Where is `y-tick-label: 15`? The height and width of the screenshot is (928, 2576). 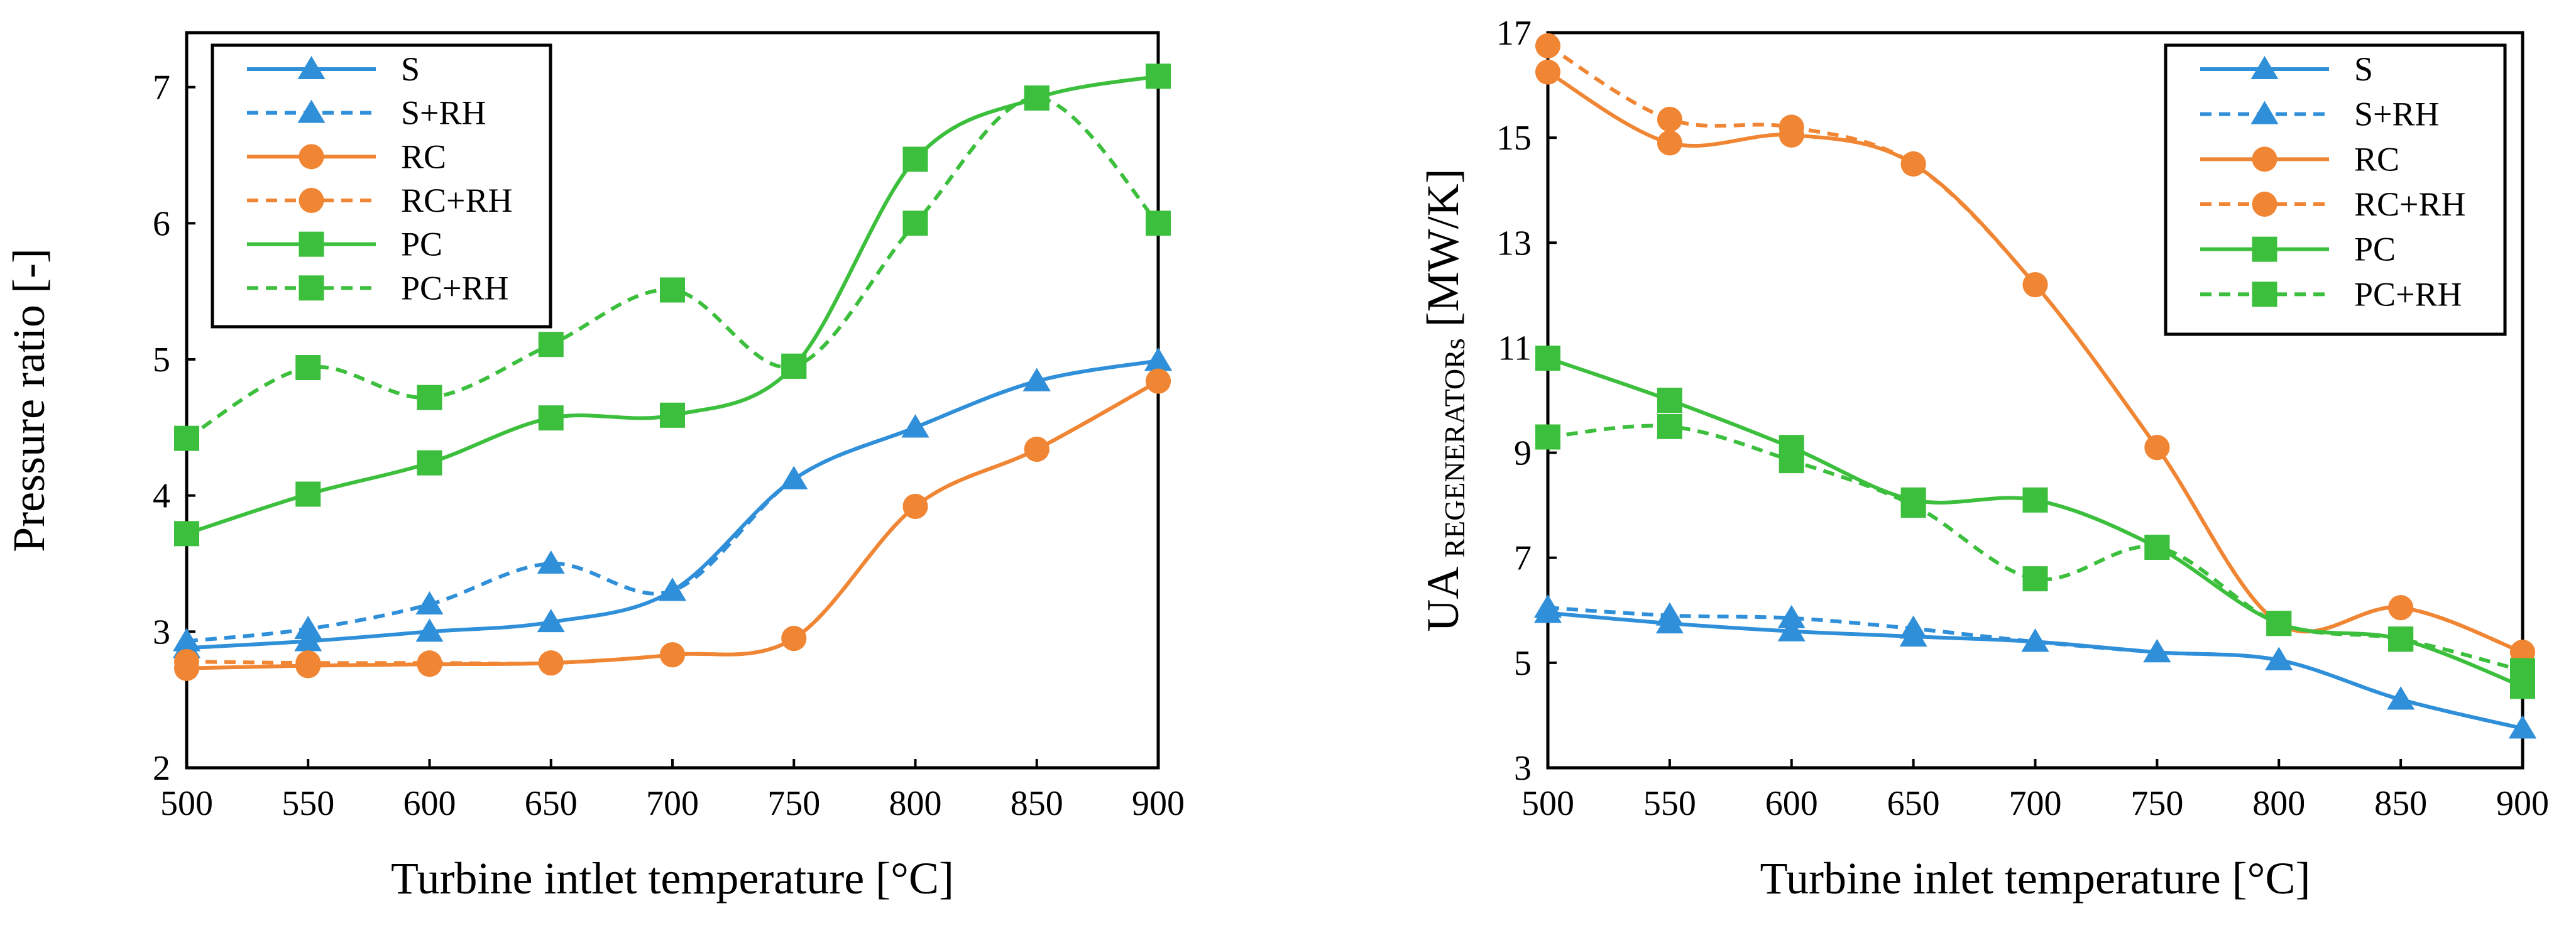 y-tick-label: 15 is located at coordinates (1514, 138).